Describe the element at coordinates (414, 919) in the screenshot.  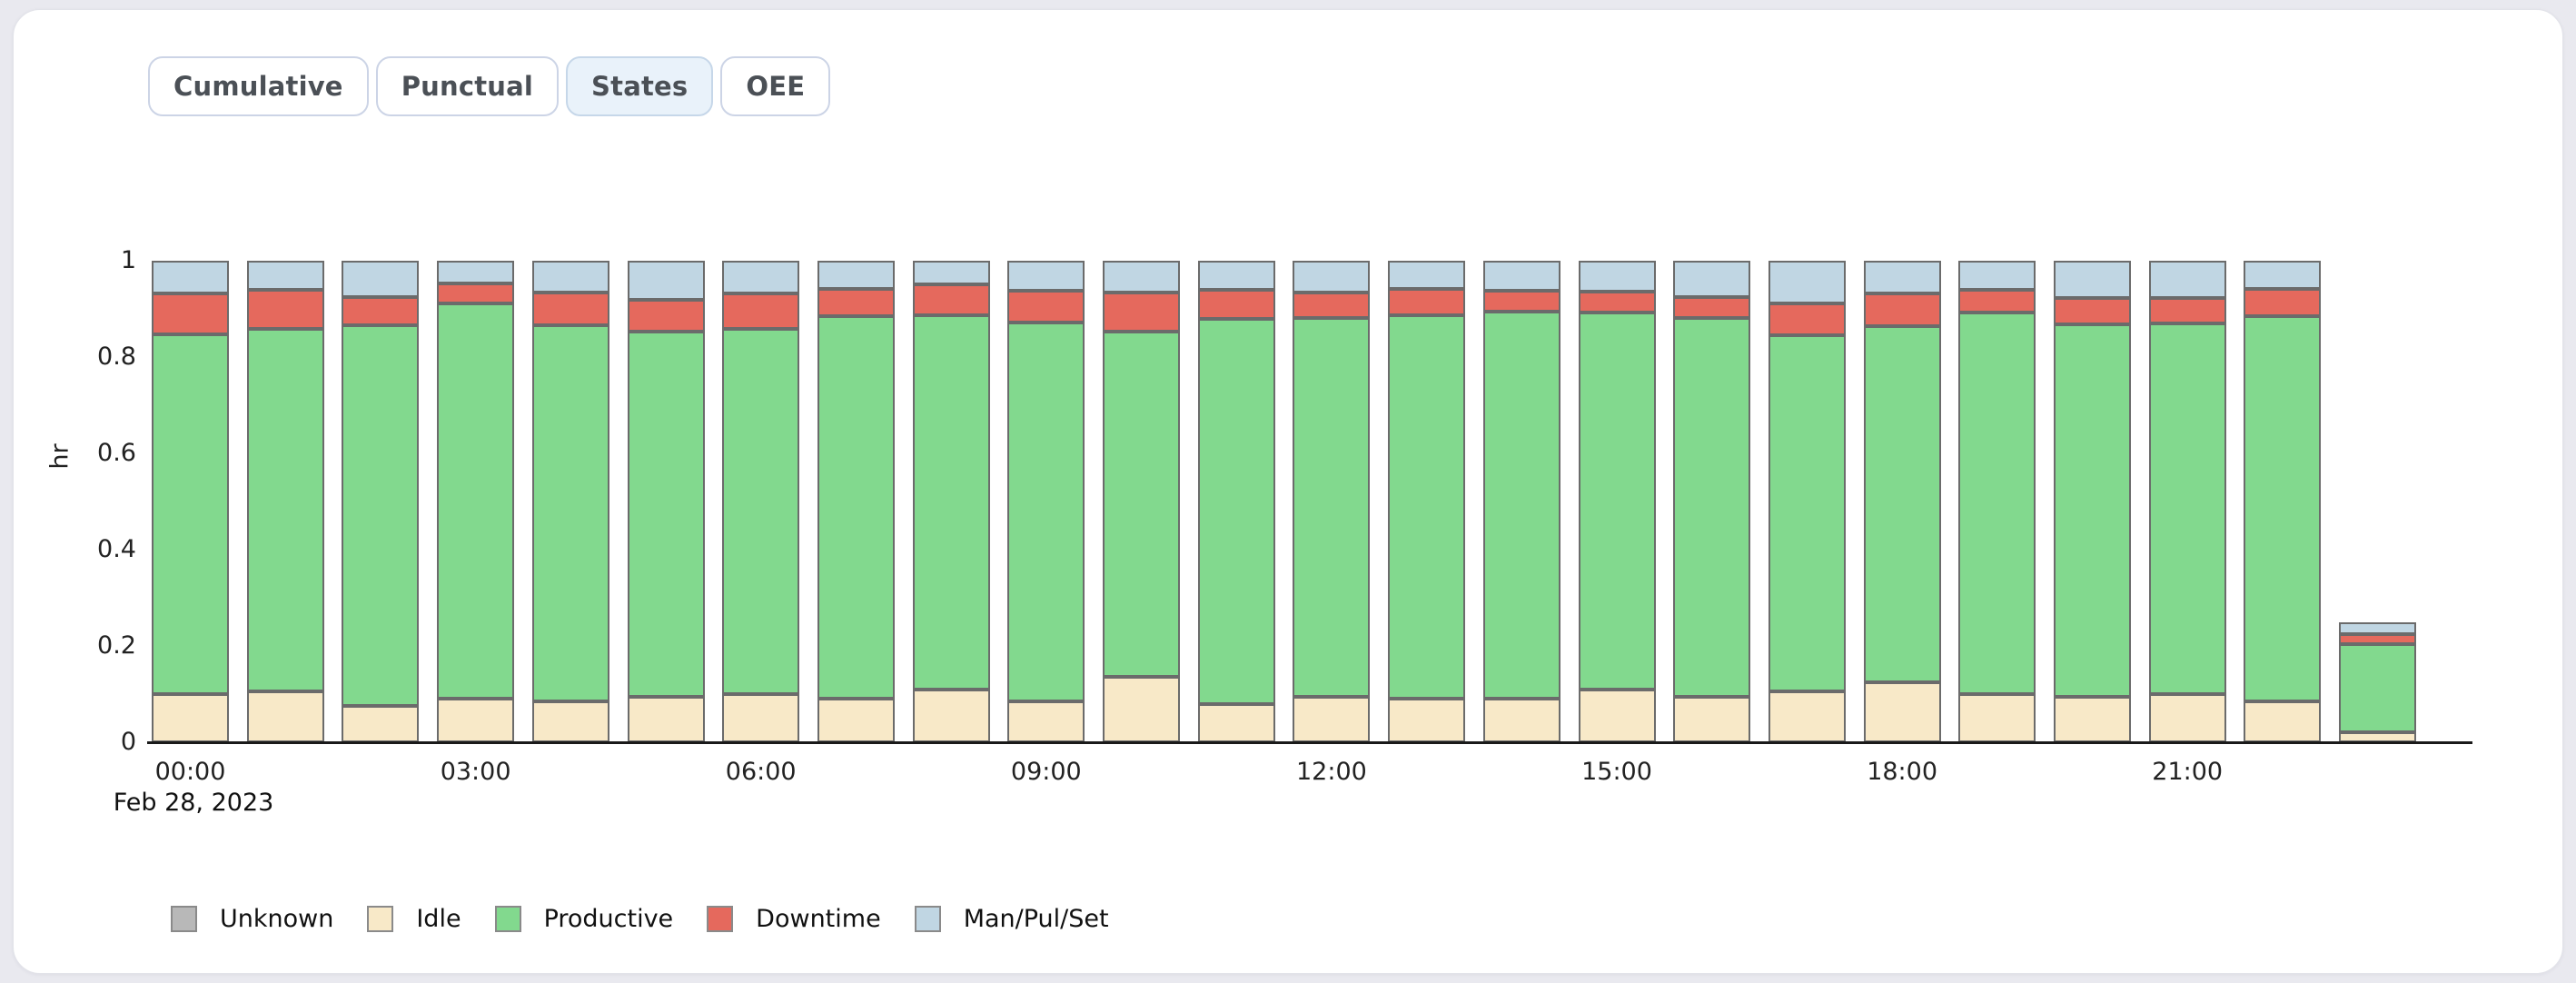
I see `legend-item-idle: Idle` at that location.